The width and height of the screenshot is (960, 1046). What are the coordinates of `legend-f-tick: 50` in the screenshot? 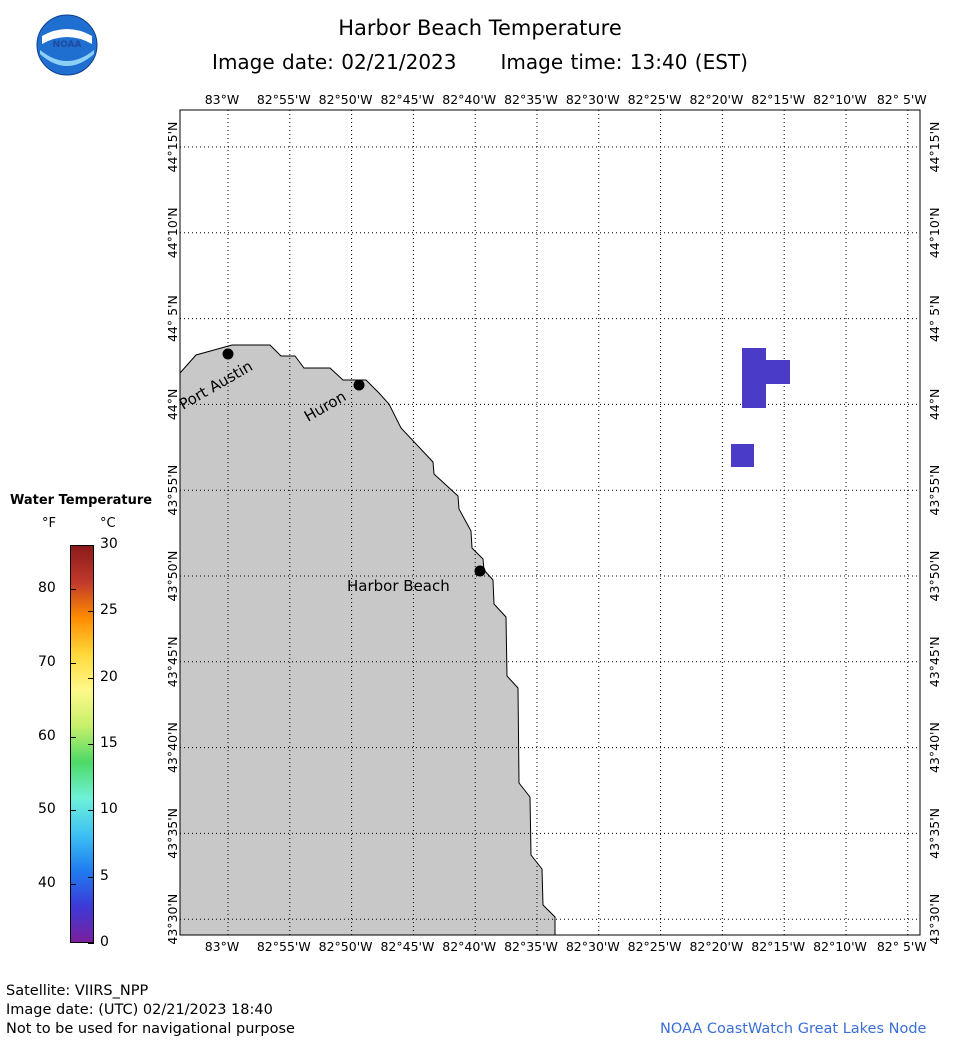 It's located at (47, 809).